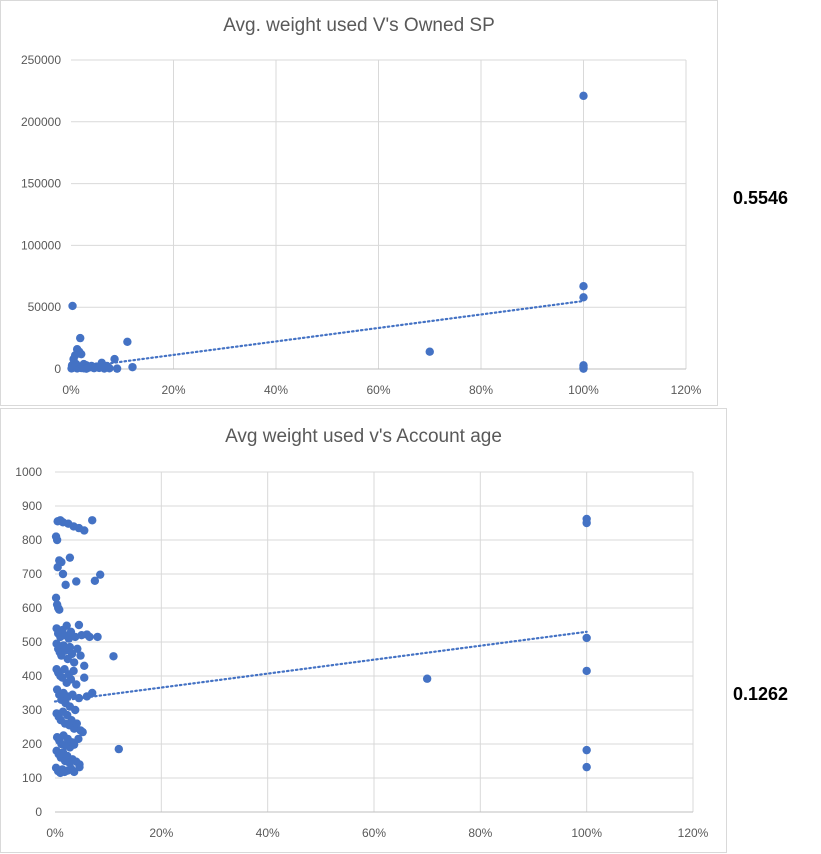  What do you see at coordinates (28, 472) in the screenshot?
I see `y-tick-label: 1000` at bounding box center [28, 472].